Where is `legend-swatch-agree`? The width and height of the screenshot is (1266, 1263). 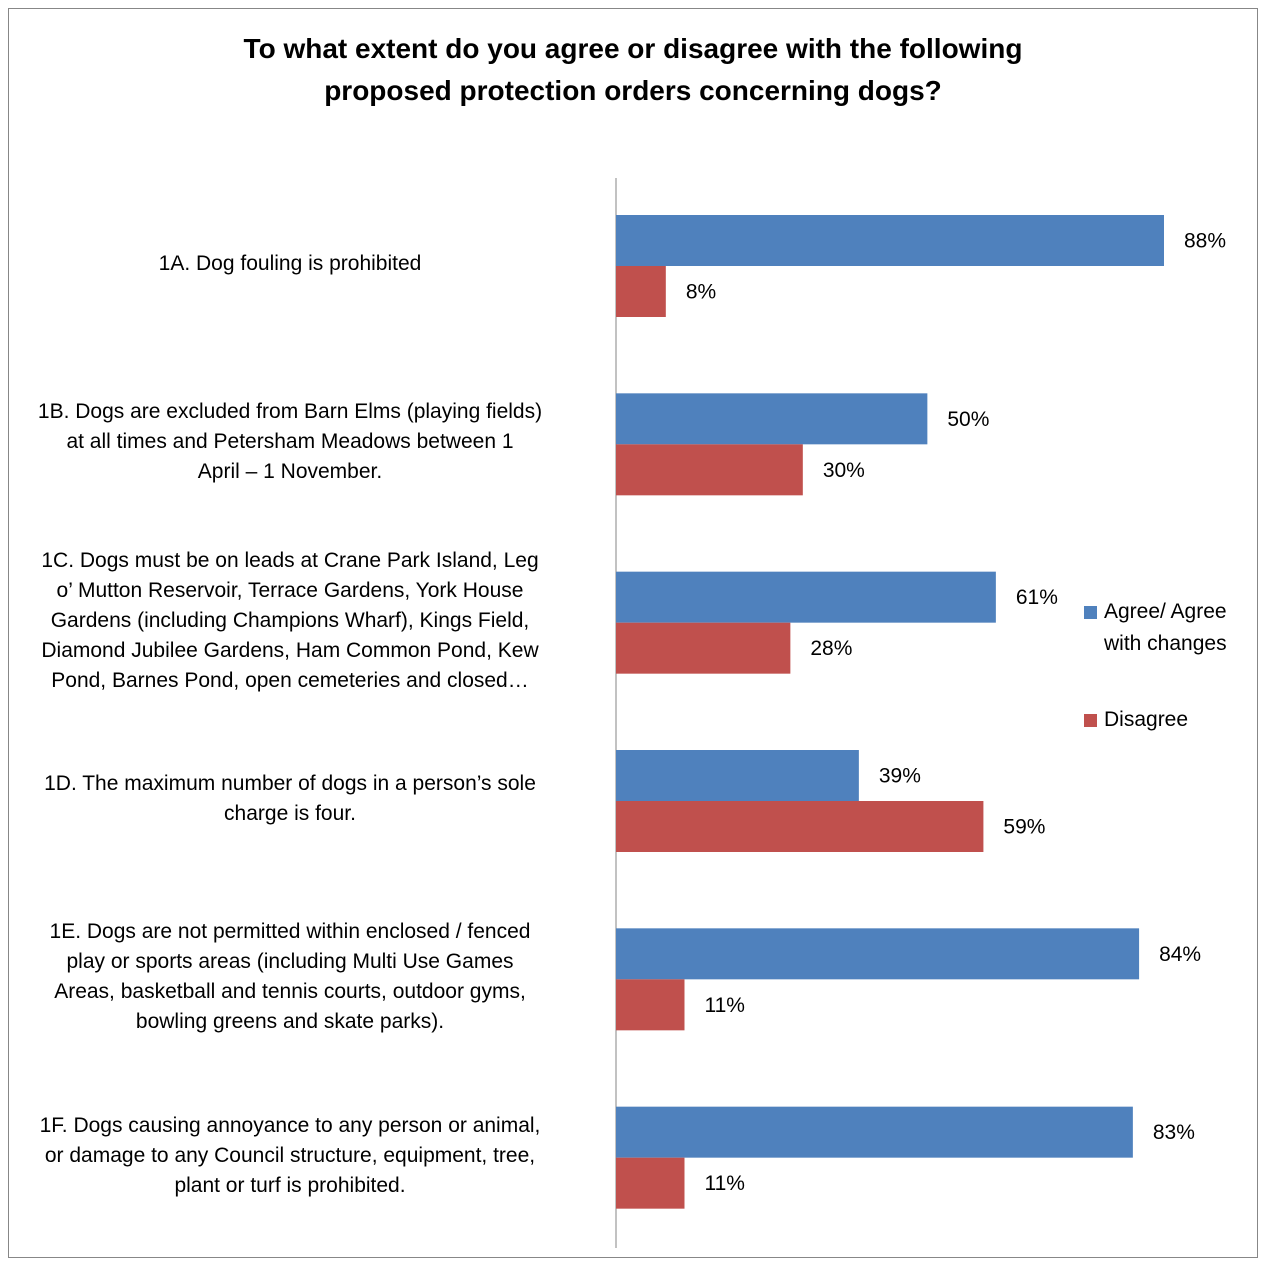 legend-swatch-agree is located at coordinates (1090, 612).